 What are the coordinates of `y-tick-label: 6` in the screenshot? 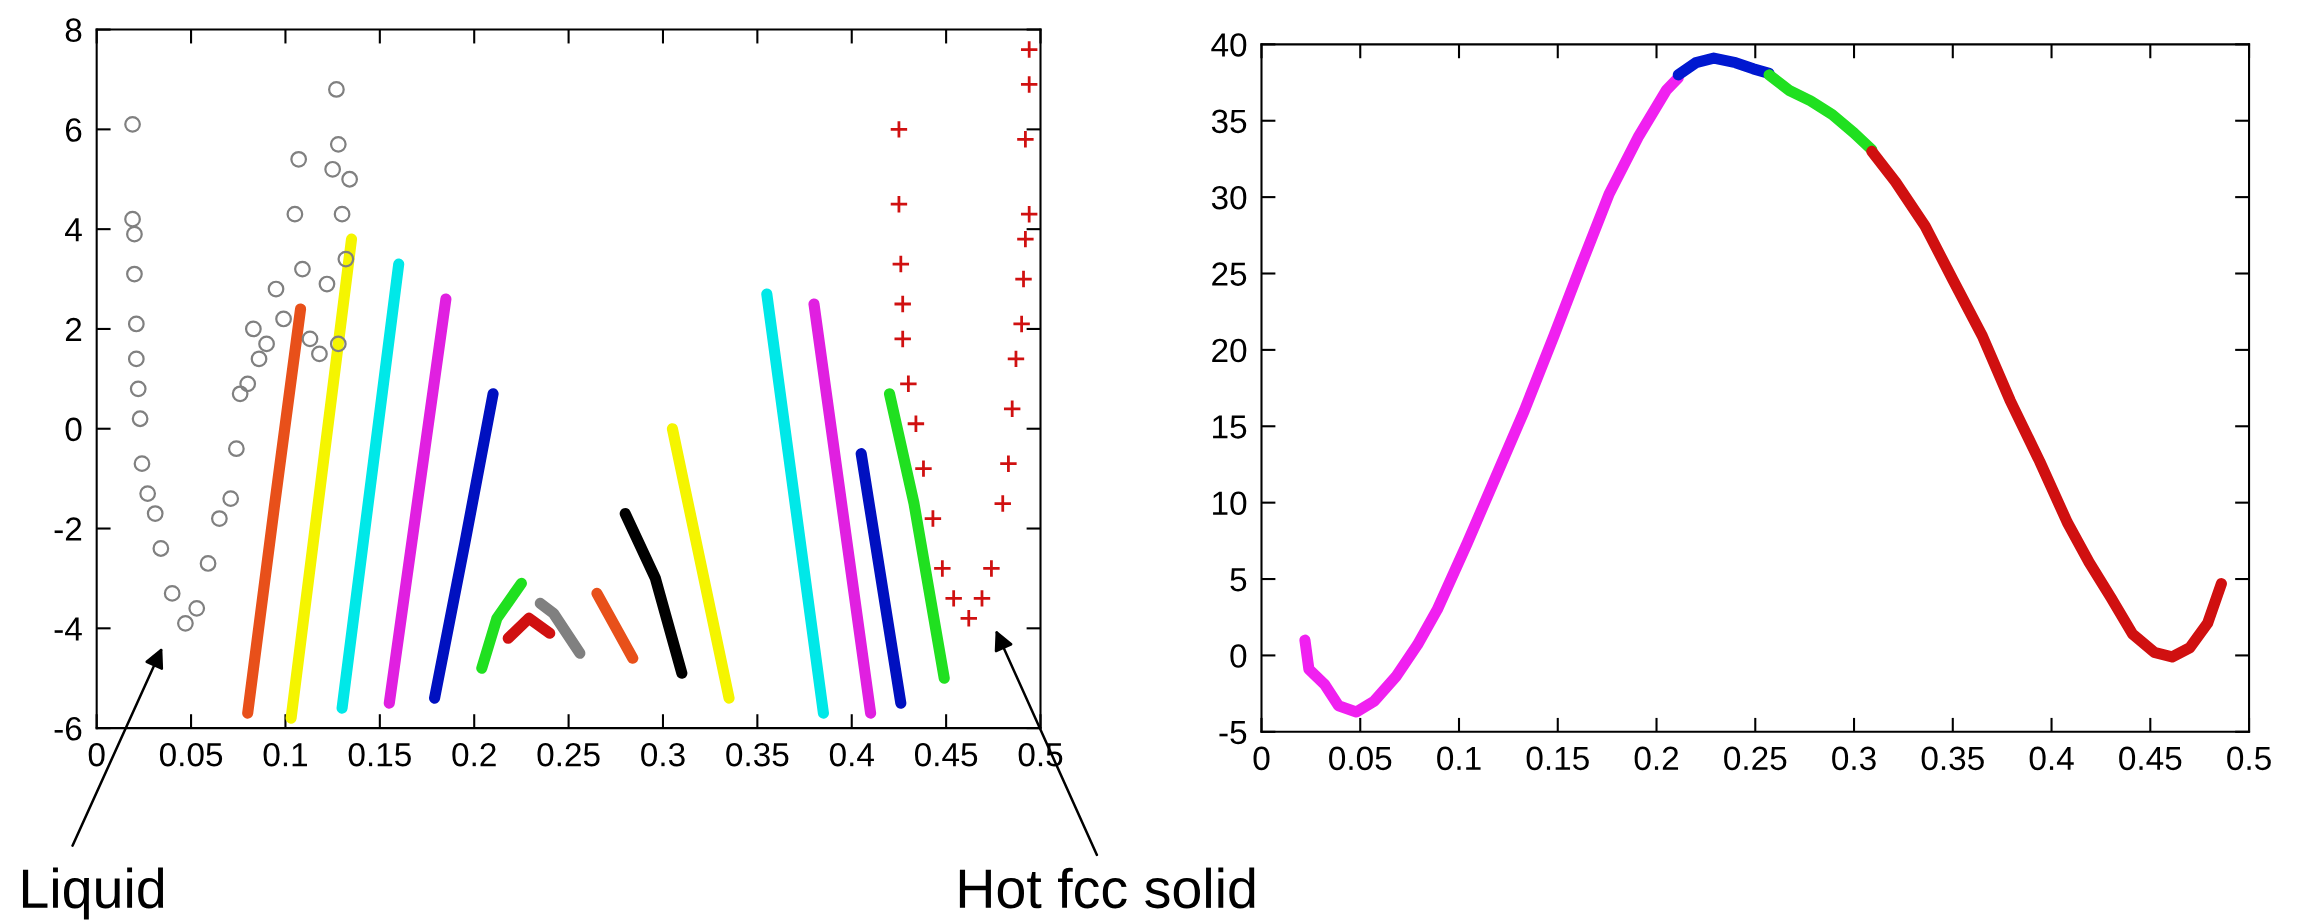 It's located at (73, 130).